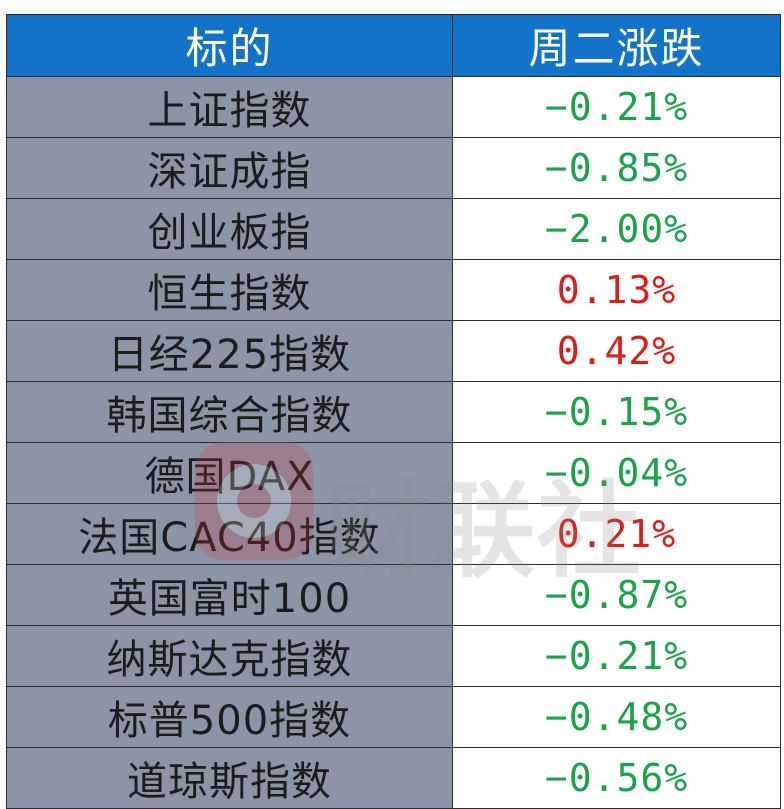 The height and width of the screenshot is (809, 784). I want to click on table-row: 道琼斯指数 −0.56%, so click(393, 778).